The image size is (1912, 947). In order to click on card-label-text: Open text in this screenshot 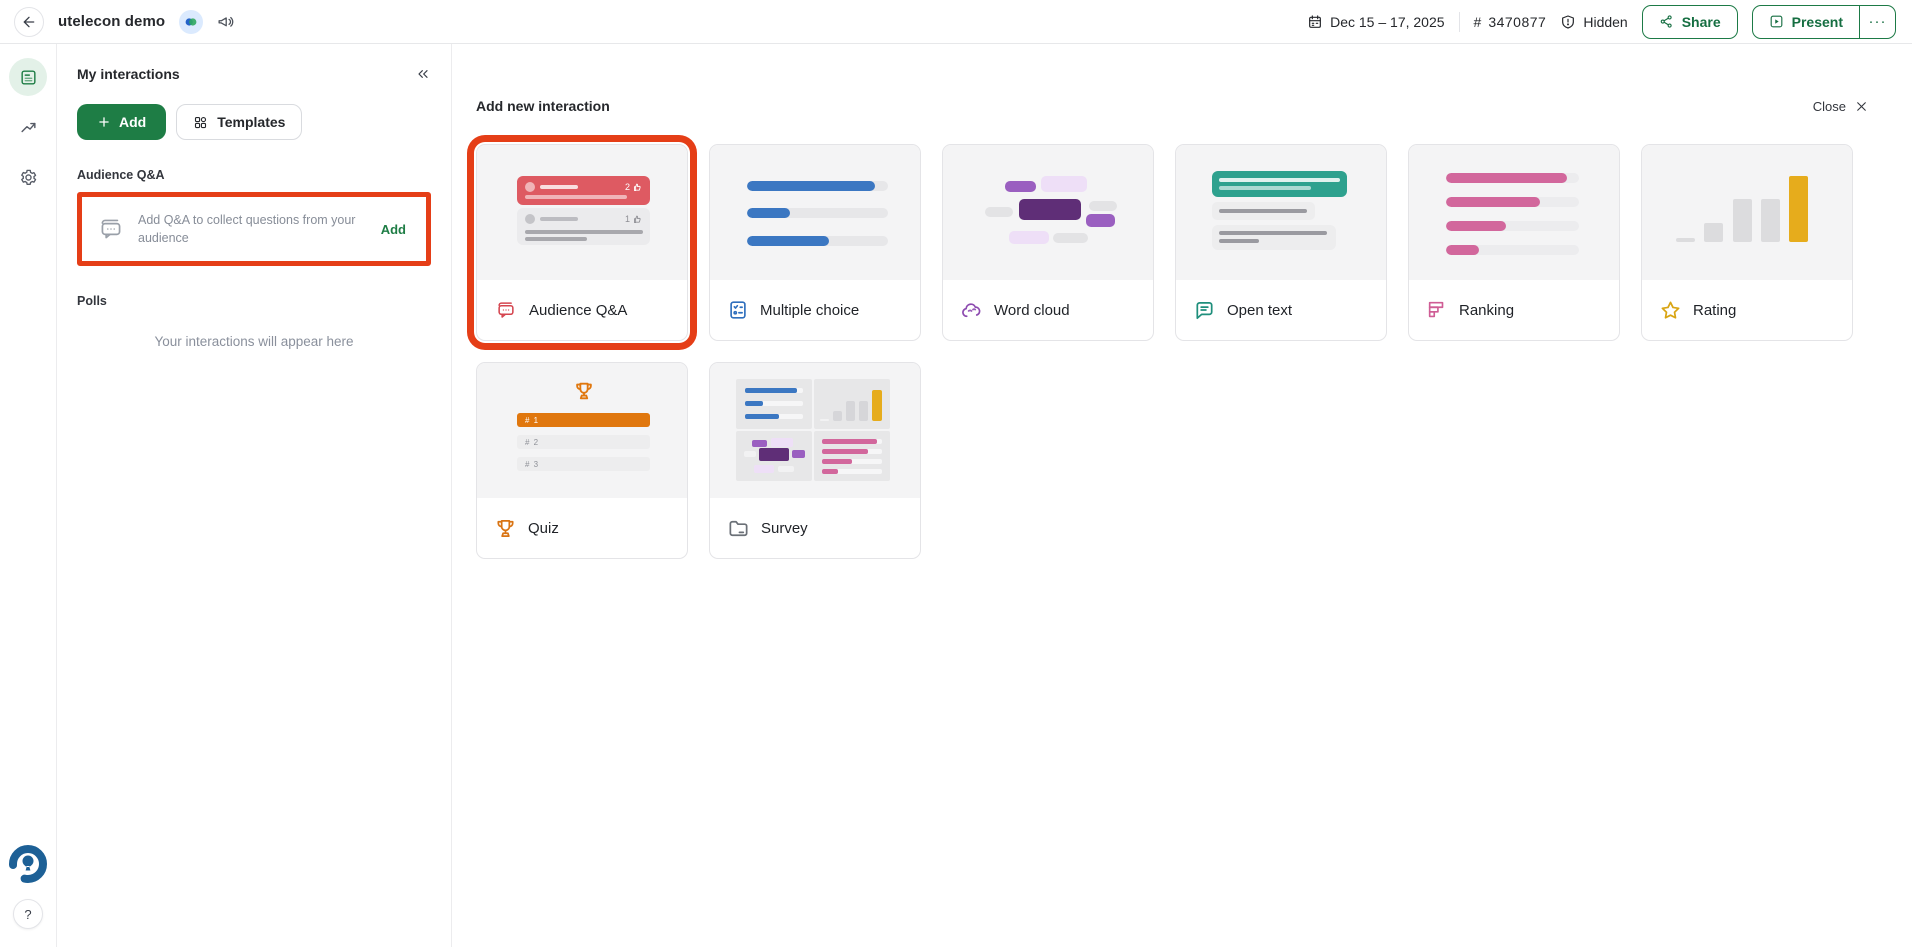, I will do `click(1260, 310)`.